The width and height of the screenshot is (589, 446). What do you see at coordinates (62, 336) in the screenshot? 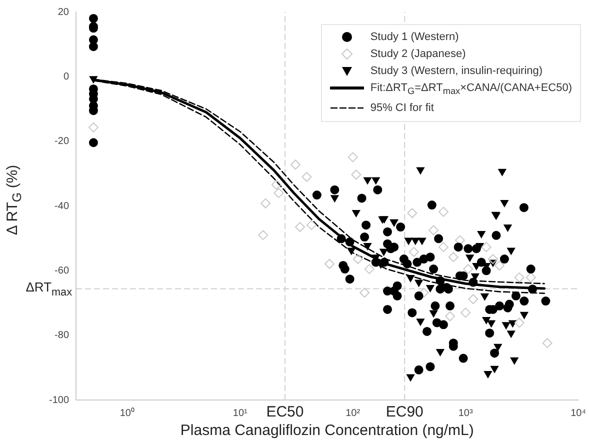
I see `y-tick-label: -80` at bounding box center [62, 336].